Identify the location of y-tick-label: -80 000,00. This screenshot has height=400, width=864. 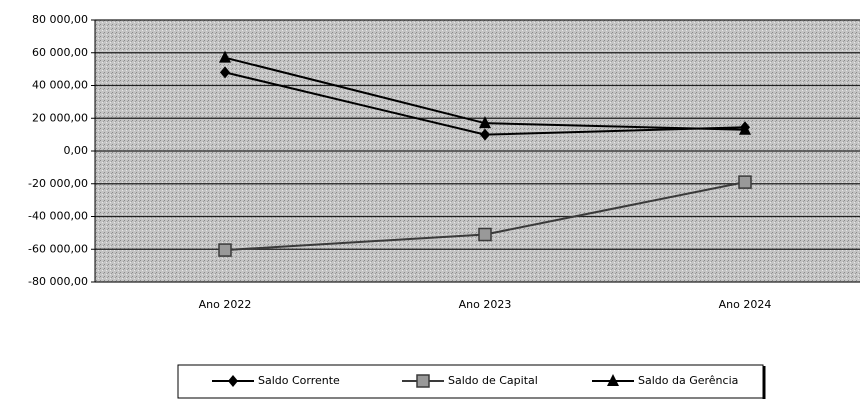
(58, 281).